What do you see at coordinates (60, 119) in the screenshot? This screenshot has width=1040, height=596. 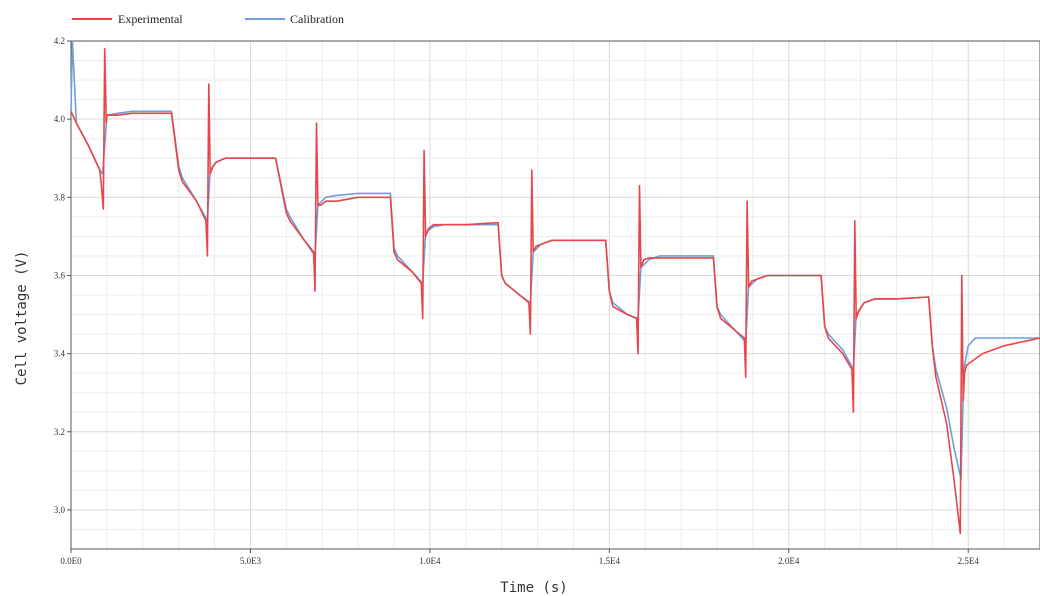 I see `y-tick-label: 4.0` at bounding box center [60, 119].